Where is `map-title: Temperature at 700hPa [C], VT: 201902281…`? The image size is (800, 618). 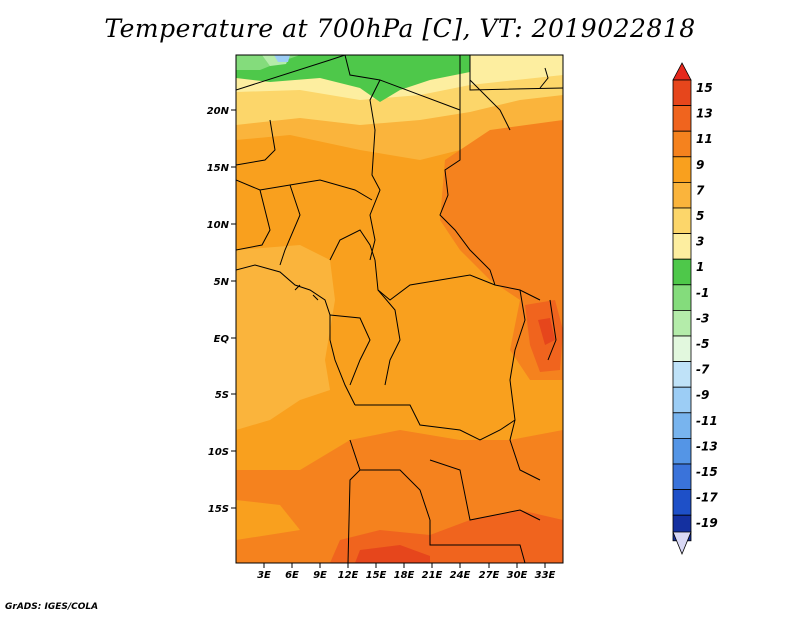 map-title: Temperature at 700hPa [C], VT: 201902281… is located at coordinates (400, 28).